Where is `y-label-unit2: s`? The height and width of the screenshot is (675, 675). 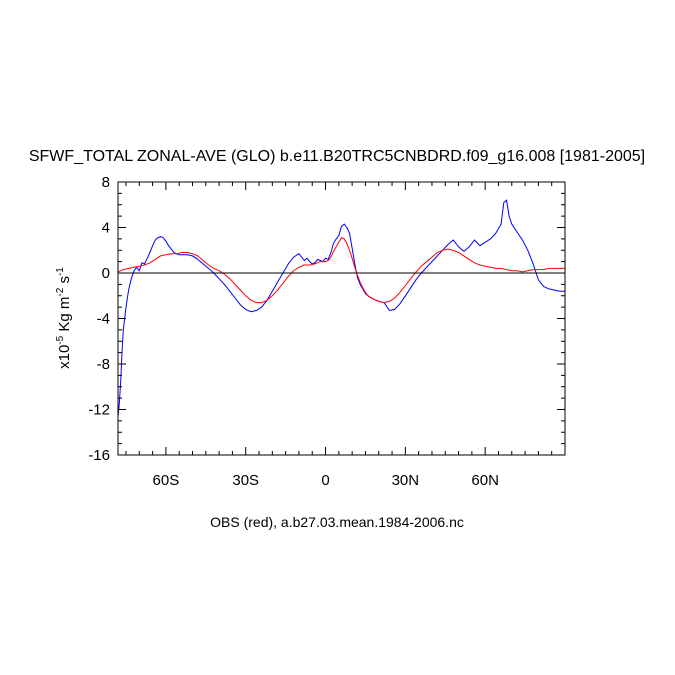
y-label-unit2: s is located at coordinates (64, 282).